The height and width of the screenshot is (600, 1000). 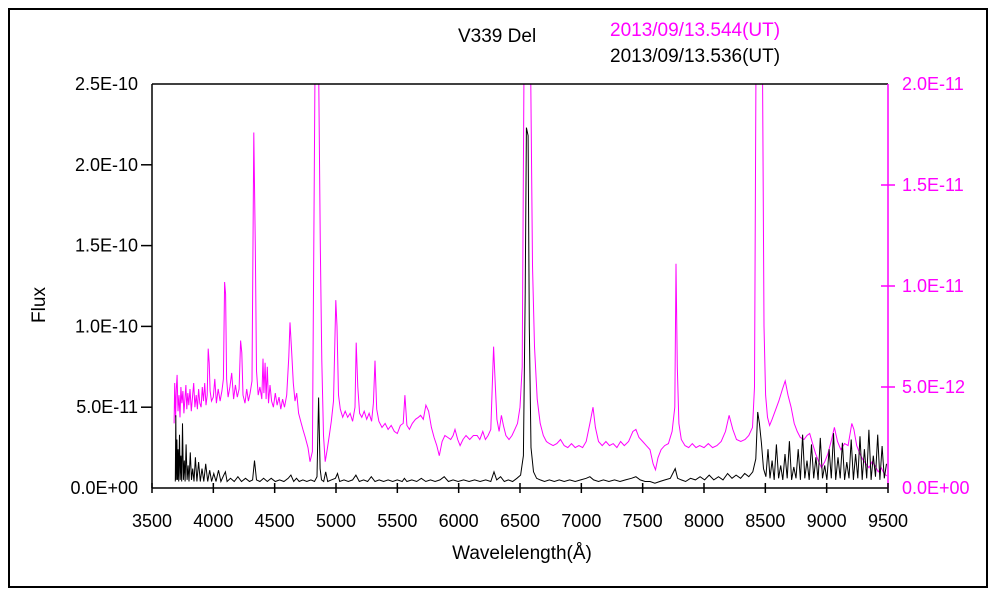 I want to click on chart-title: V339 Del, so click(x=497, y=36).